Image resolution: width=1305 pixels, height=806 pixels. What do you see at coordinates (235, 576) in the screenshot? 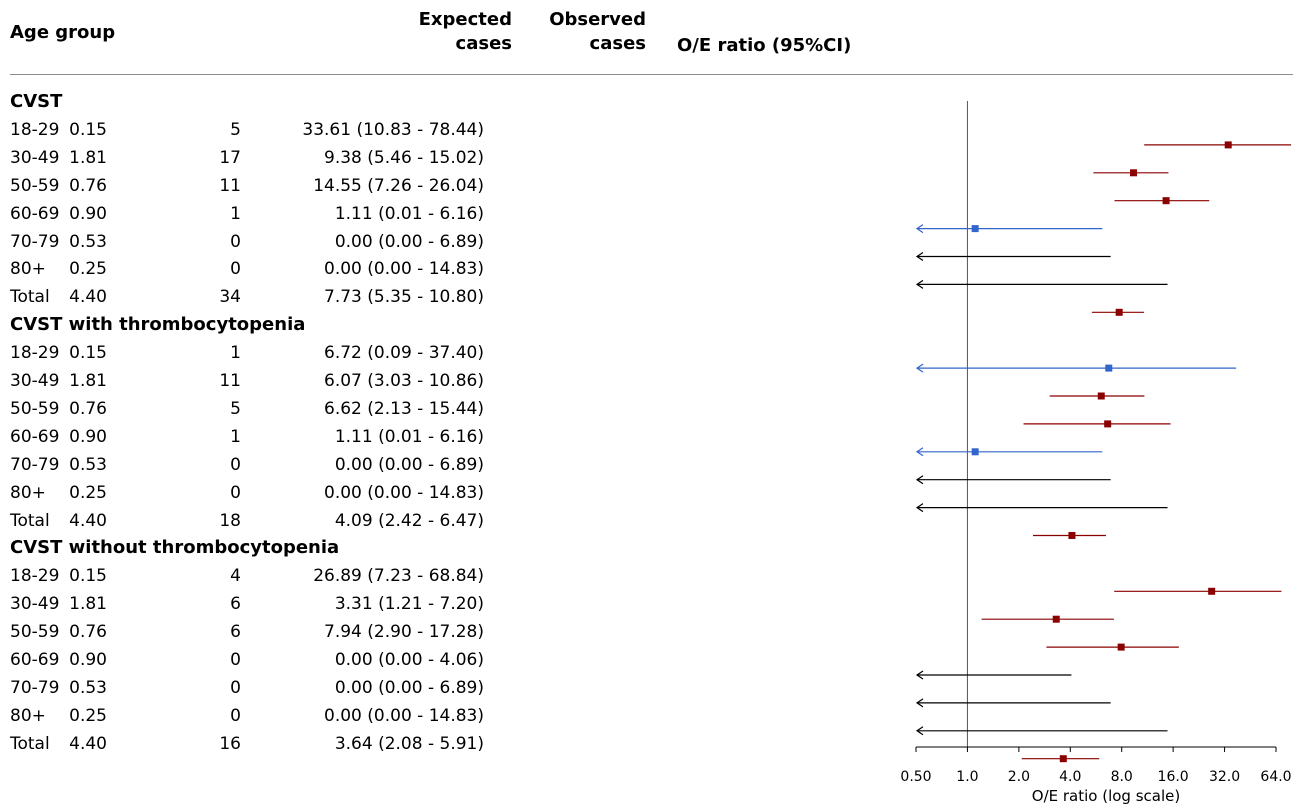
I see `observed-cases-cell: 4` at bounding box center [235, 576].